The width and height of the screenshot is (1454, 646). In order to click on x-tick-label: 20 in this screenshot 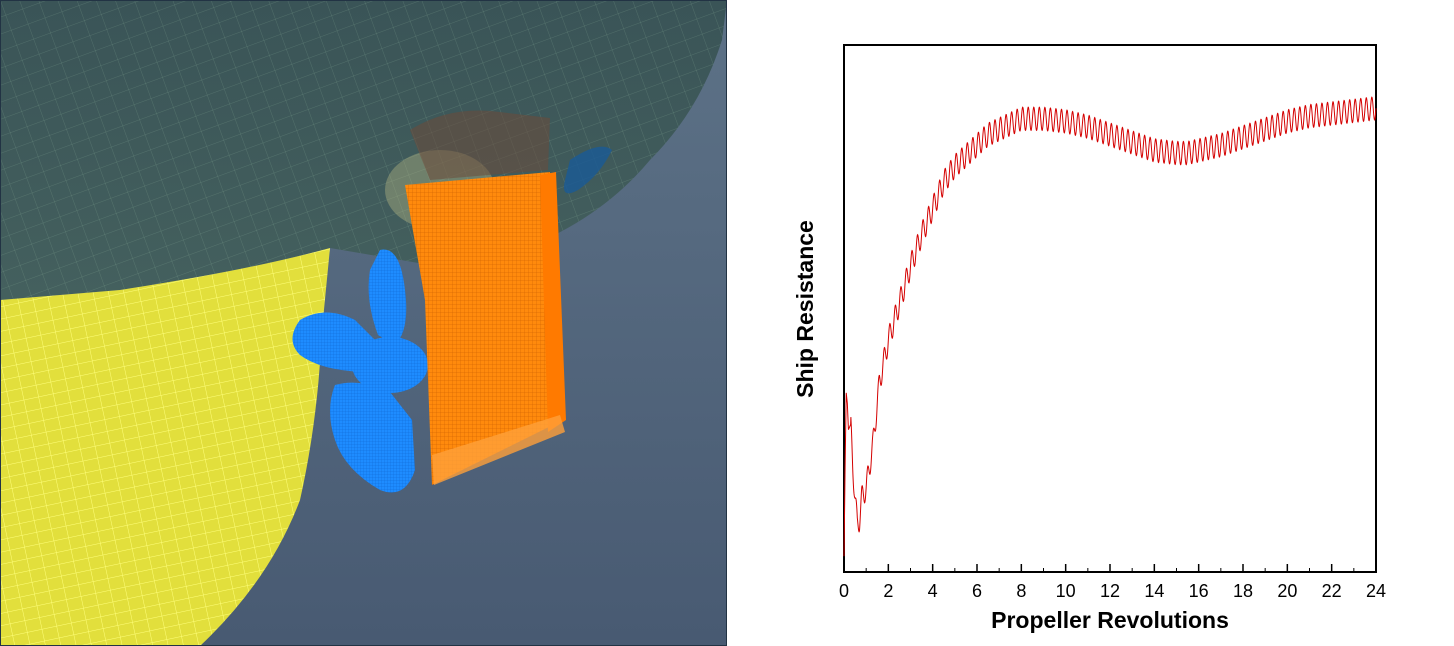, I will do `click(1287, 591)`.